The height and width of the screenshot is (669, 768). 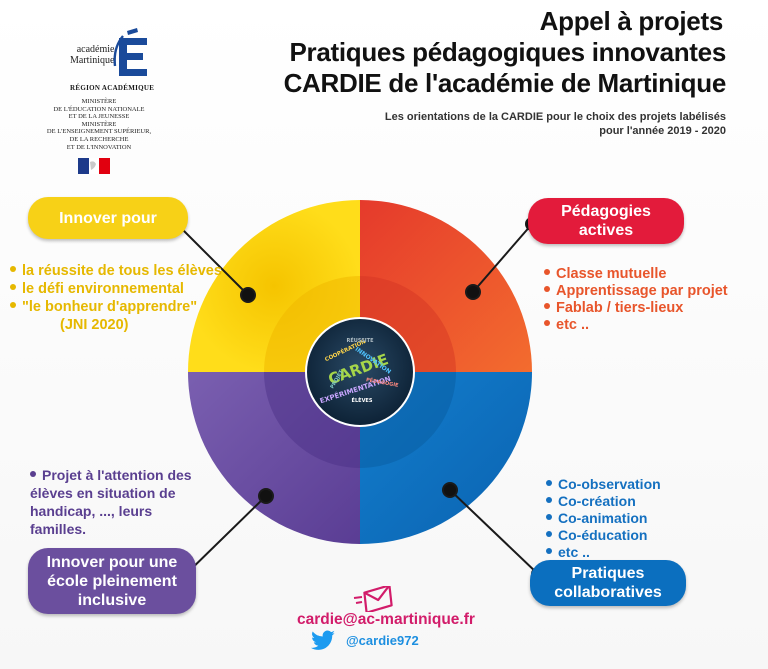 What do you see at coordinates (274, 458) in the screenshot?
I see `quadrant-purple` at bounding box center [274, 458].